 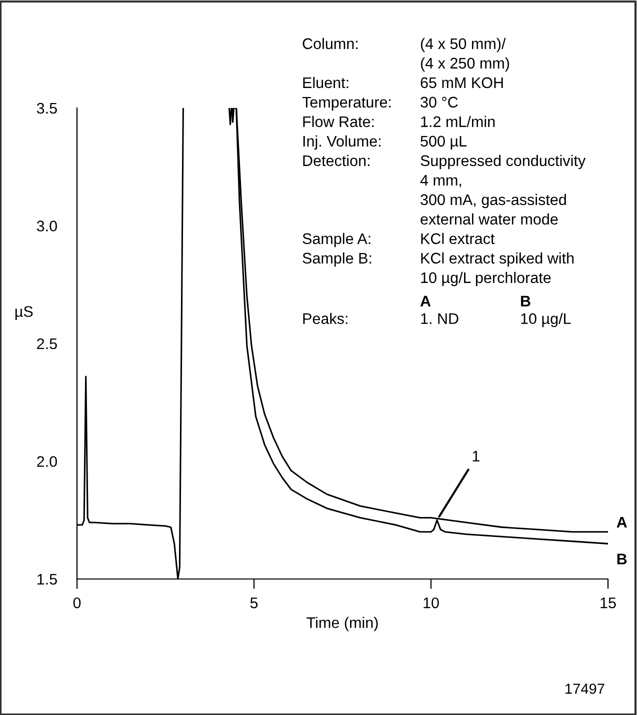 What do you see at coordinates (425, 301) in the screenshot?
I see `annotation: A` at bounding box center [425, 301].